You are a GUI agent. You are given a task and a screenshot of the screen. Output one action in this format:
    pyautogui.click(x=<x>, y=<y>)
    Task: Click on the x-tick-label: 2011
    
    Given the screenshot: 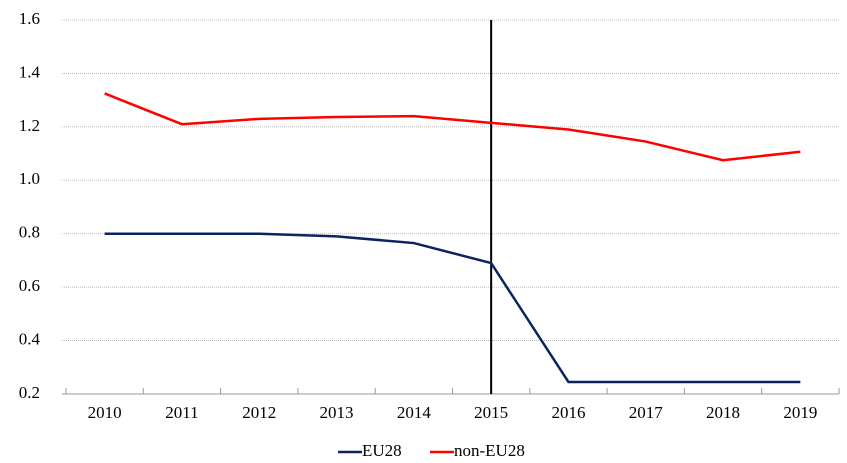 What is the action you would take?
    pyautogui.click(x=181, y=412)
    